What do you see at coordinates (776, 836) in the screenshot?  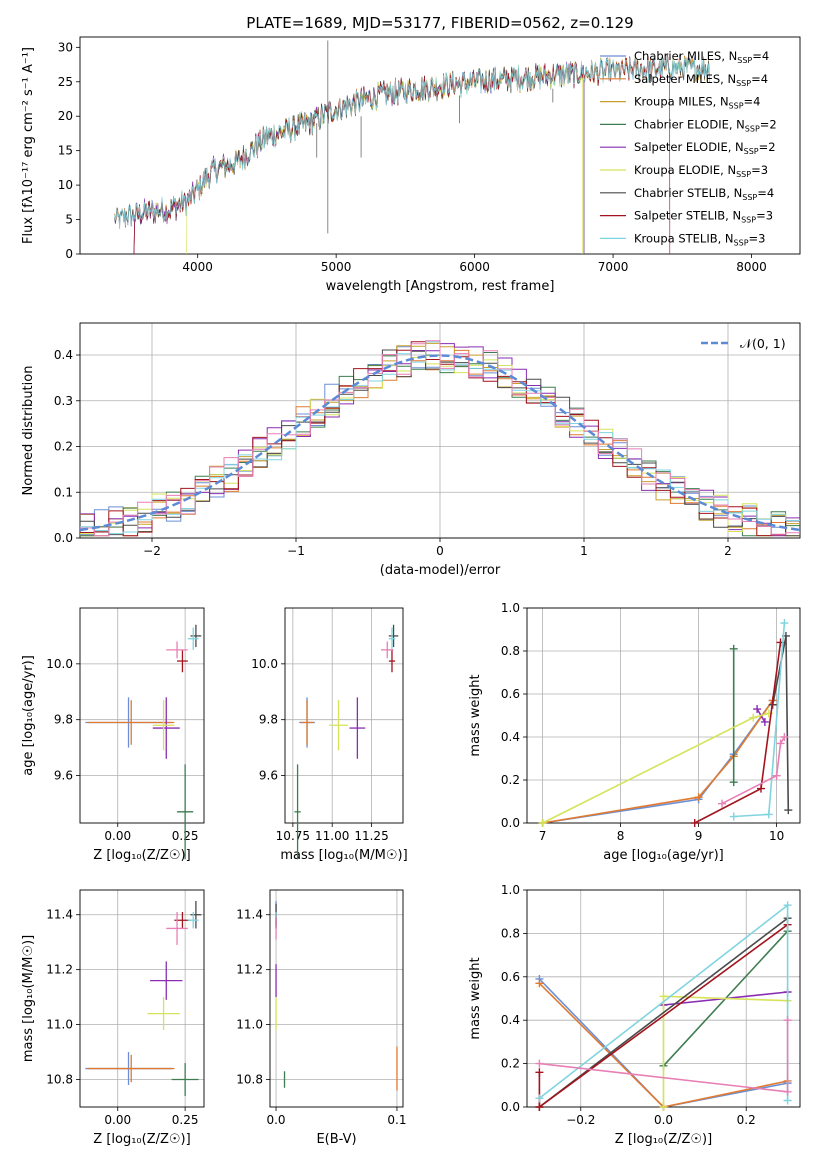 I see `x-tick-label: 10` at bounding box center [776, 836].